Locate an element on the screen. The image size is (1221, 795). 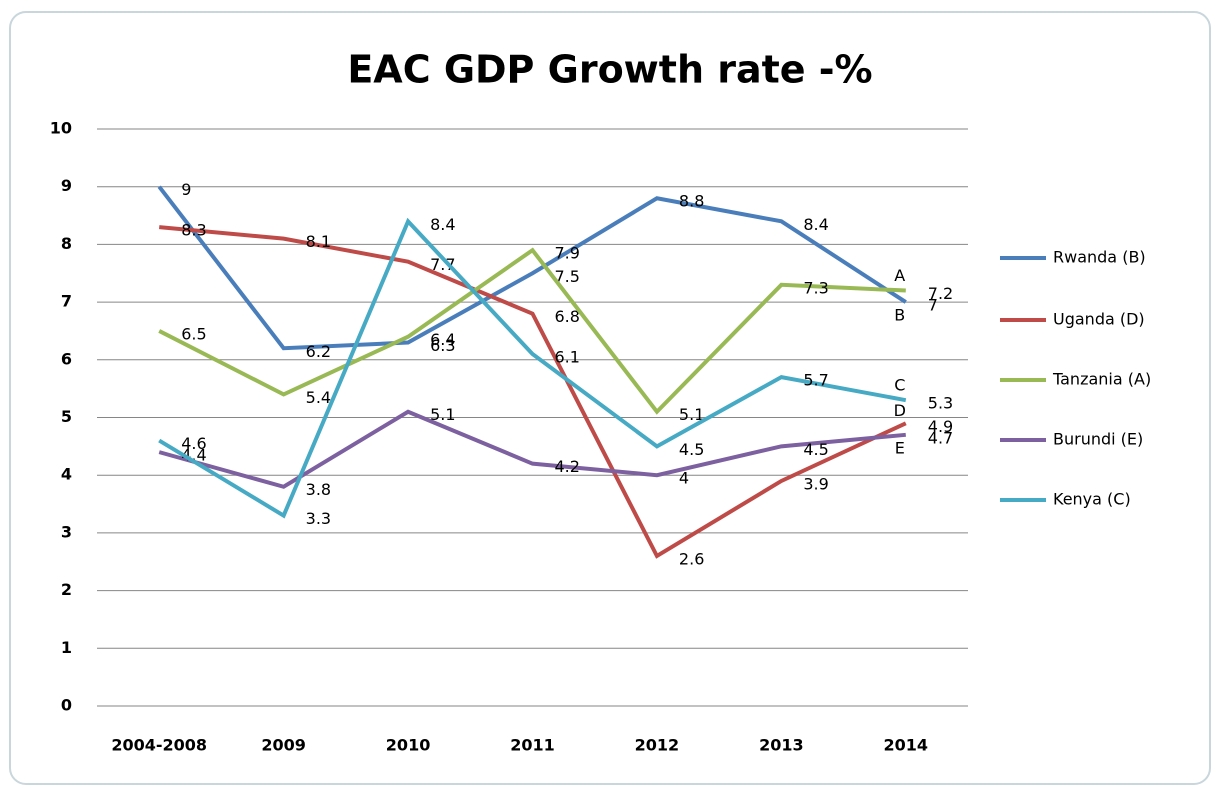
data-label: 4 is located at coordinates (684, 478).